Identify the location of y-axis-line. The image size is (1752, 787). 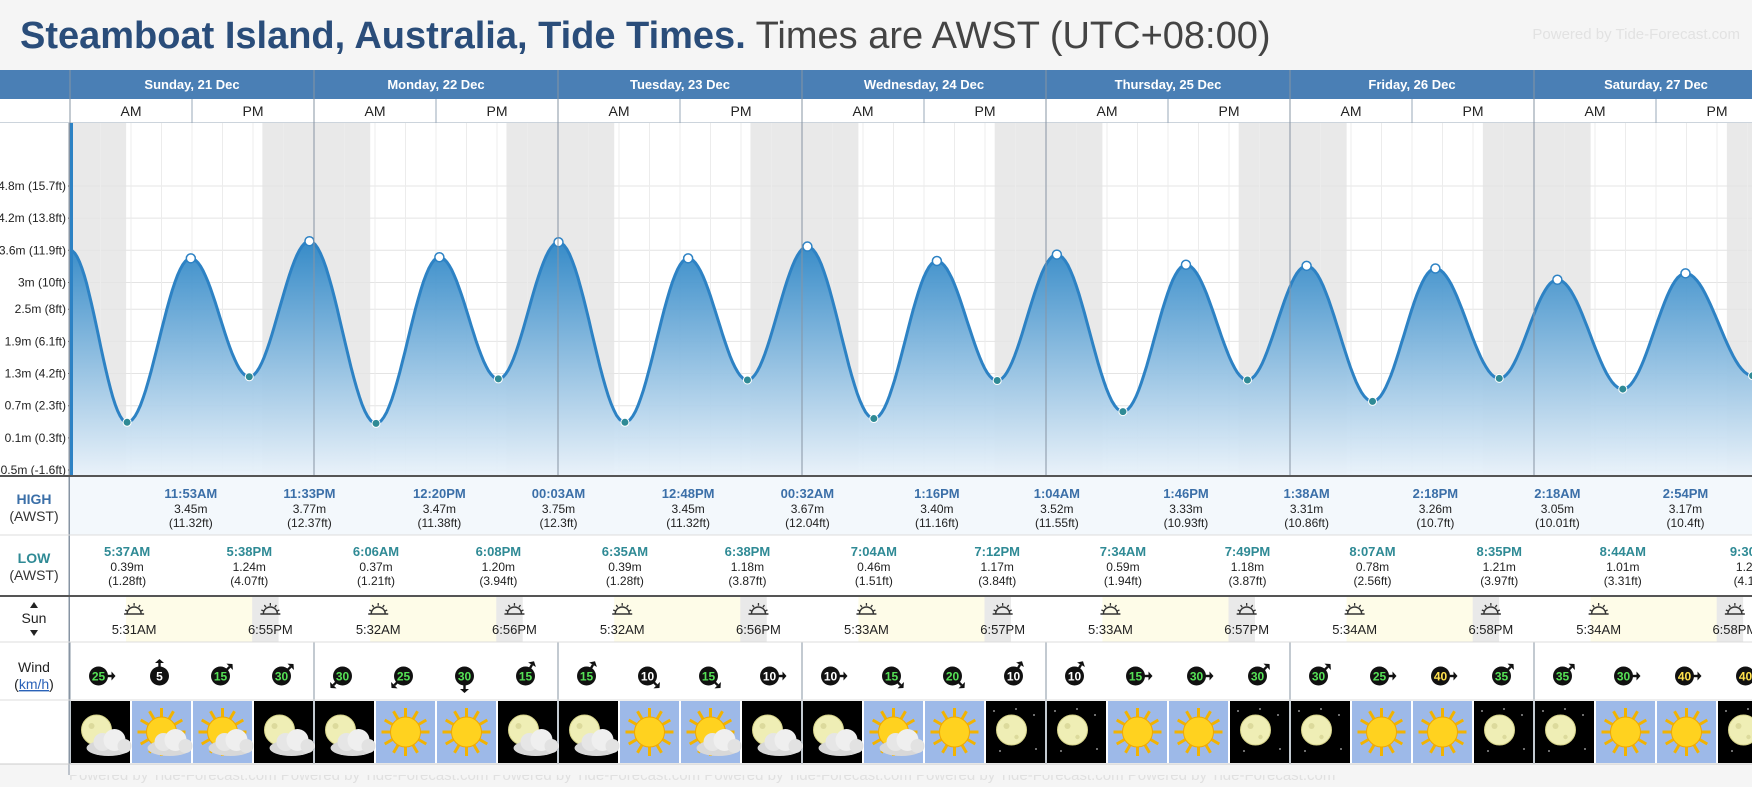
(71, 299).